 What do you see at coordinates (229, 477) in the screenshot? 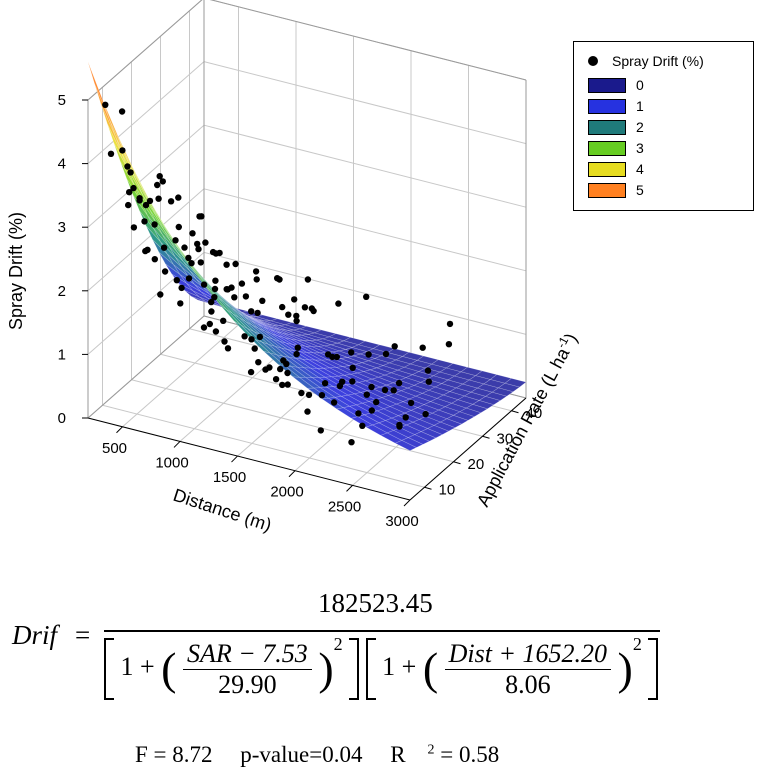
I see `x-tick-label: 1500` at bounding box center [229, 477].